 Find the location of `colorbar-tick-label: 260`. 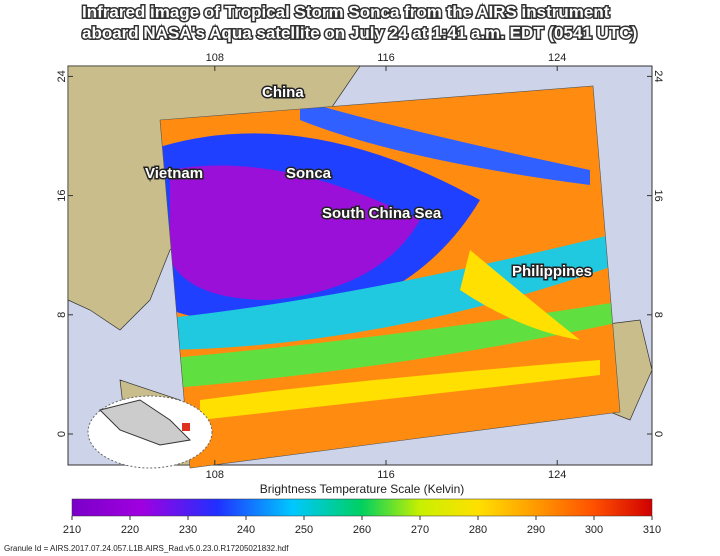

colorbar-tick-label: 260 is located at coordinates (362, 530).